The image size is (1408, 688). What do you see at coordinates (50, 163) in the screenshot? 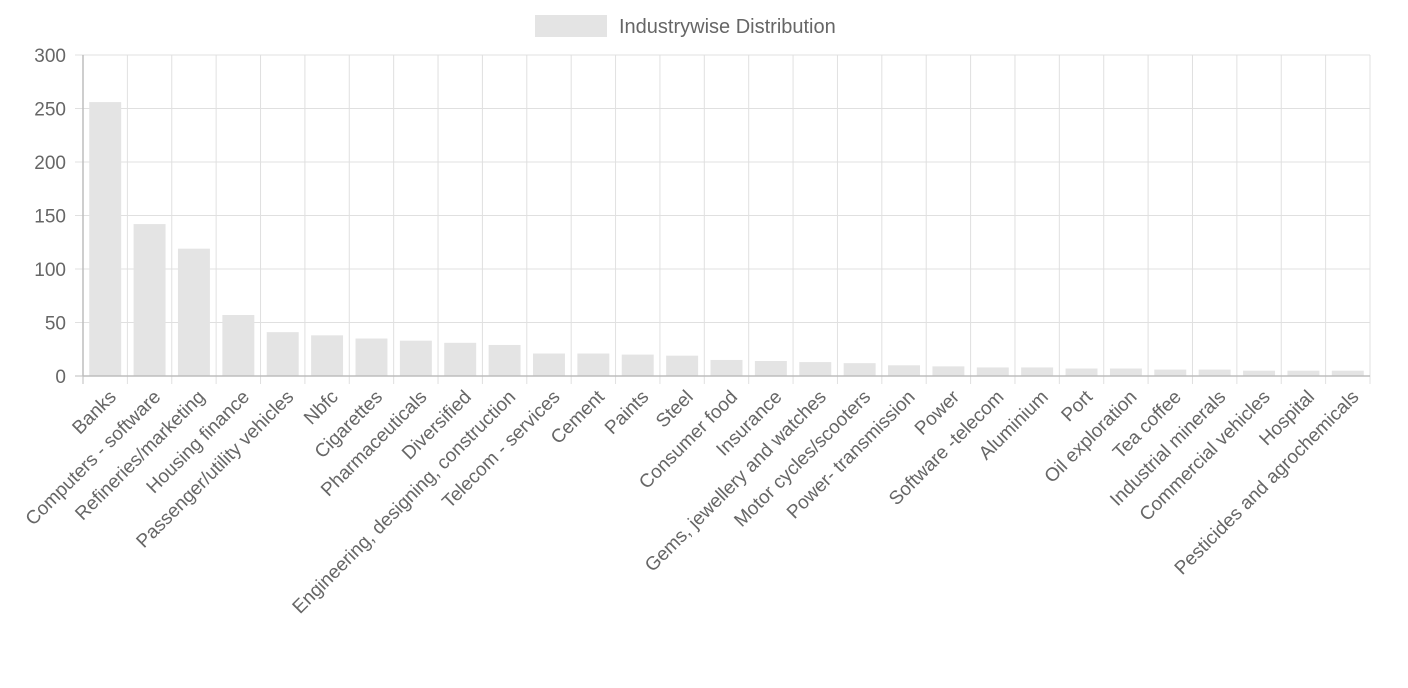
I see `y-tick-label: 200` at bounding box center [50, 163].